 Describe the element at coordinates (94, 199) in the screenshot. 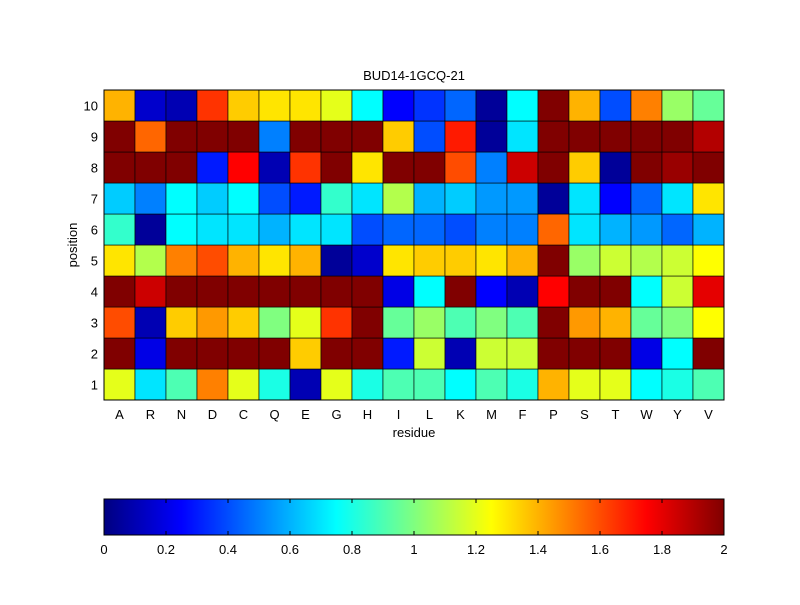

I see `y-tick-label: 7` at that location.